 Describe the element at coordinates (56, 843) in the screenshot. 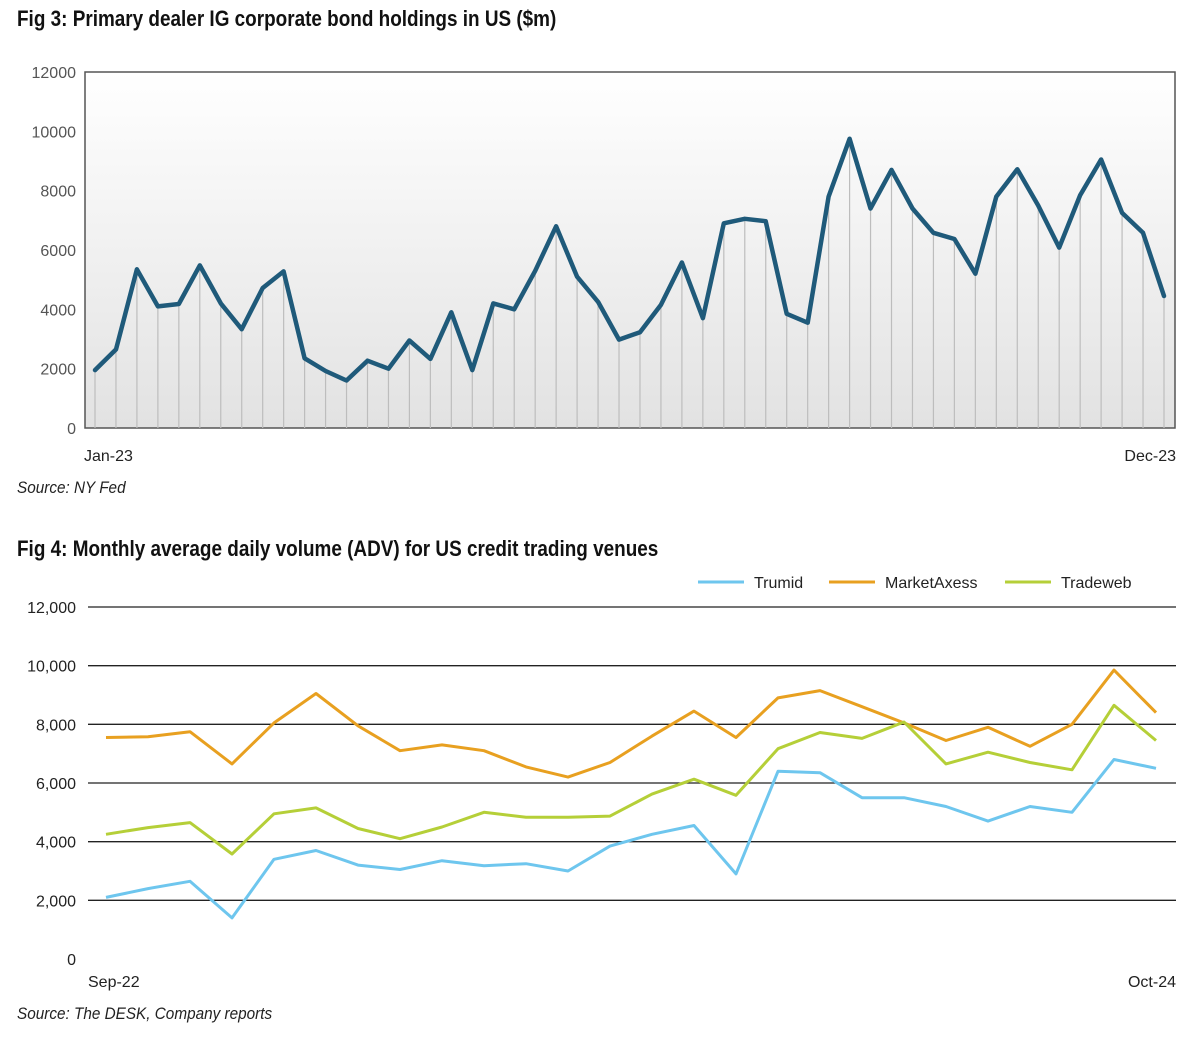

I see `fig4-y-tick-label: 4,000` at that location.